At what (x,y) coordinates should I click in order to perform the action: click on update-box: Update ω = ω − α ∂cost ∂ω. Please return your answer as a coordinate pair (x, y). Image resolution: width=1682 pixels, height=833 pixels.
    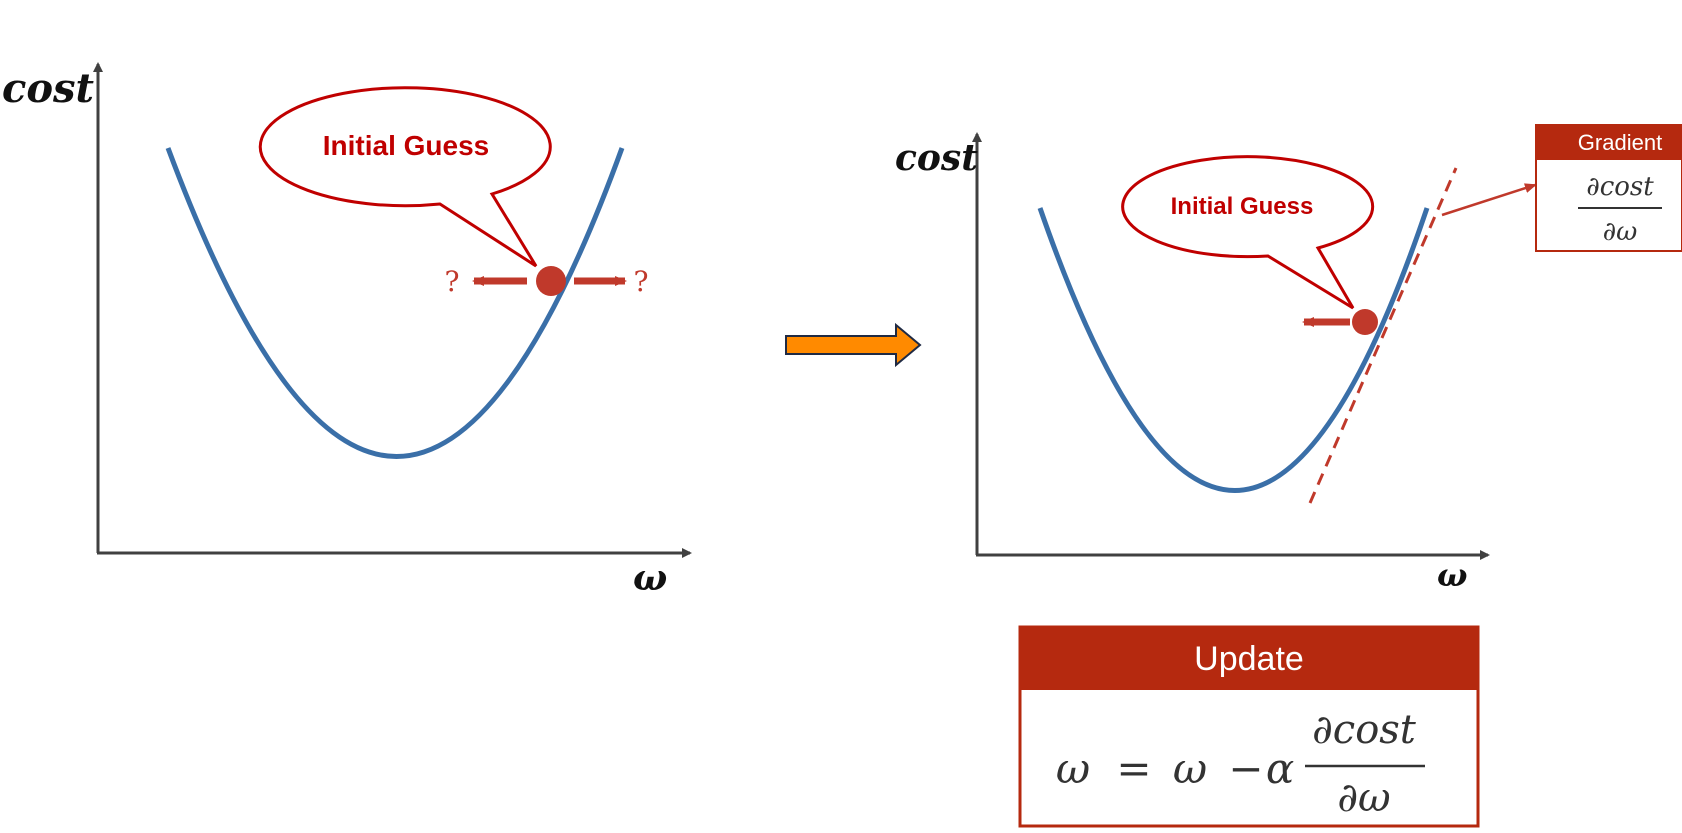
    Looking at the image, I should click on (1249, 726).